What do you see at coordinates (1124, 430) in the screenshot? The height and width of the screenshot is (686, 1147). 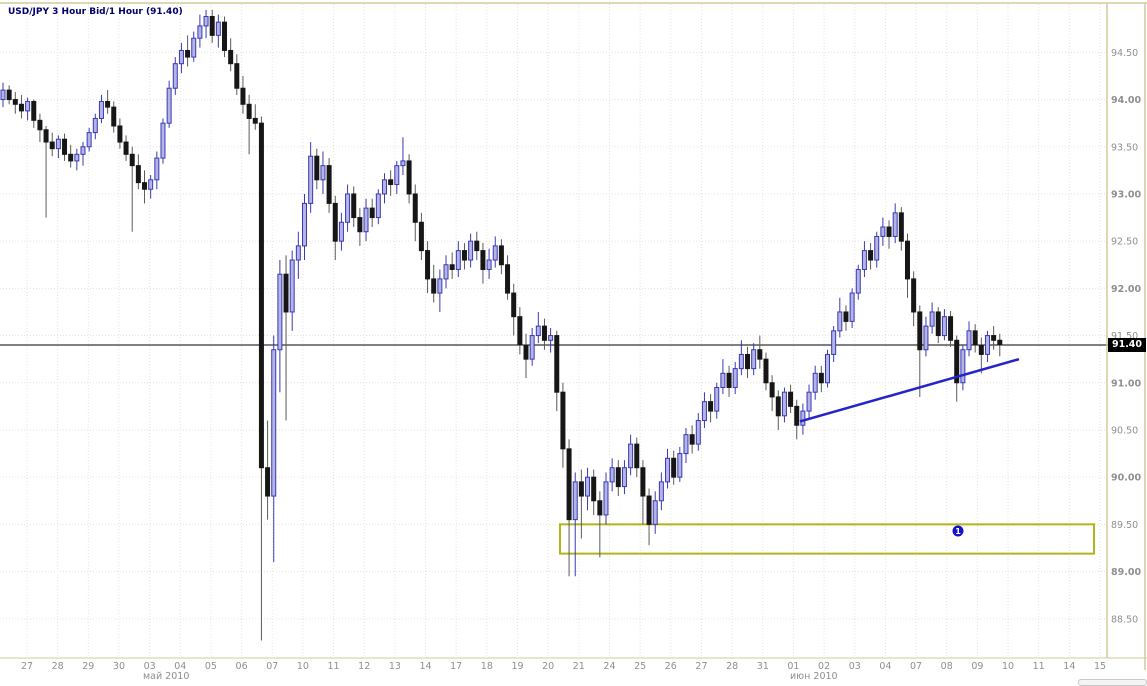 I see `price-label: 90.50` at bounding box center [1124, 430].